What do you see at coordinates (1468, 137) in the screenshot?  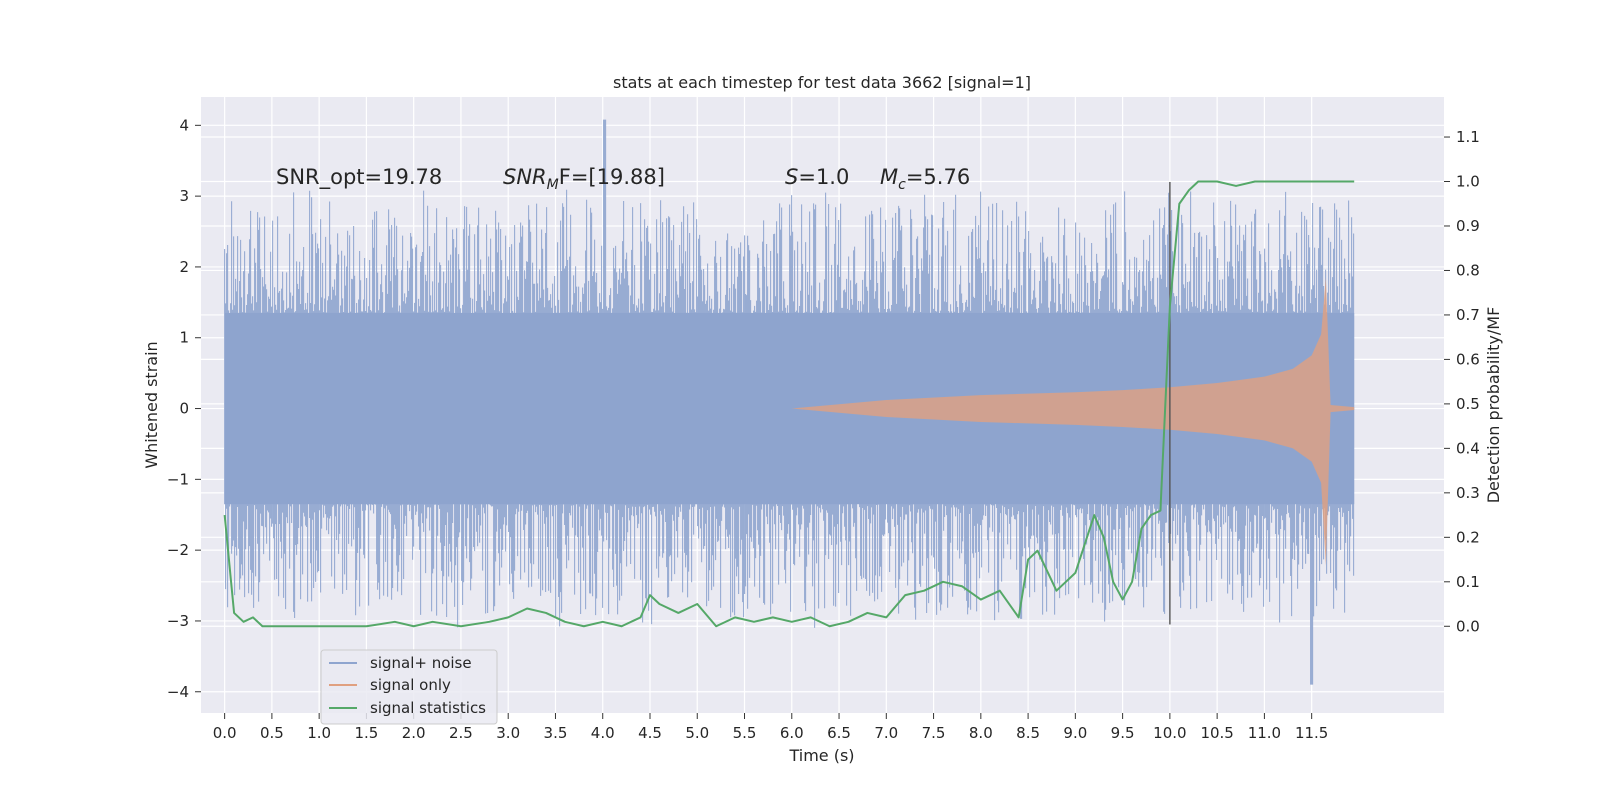 I see `y2-tick-label: 1.1` at bounding box center [1468, 137].